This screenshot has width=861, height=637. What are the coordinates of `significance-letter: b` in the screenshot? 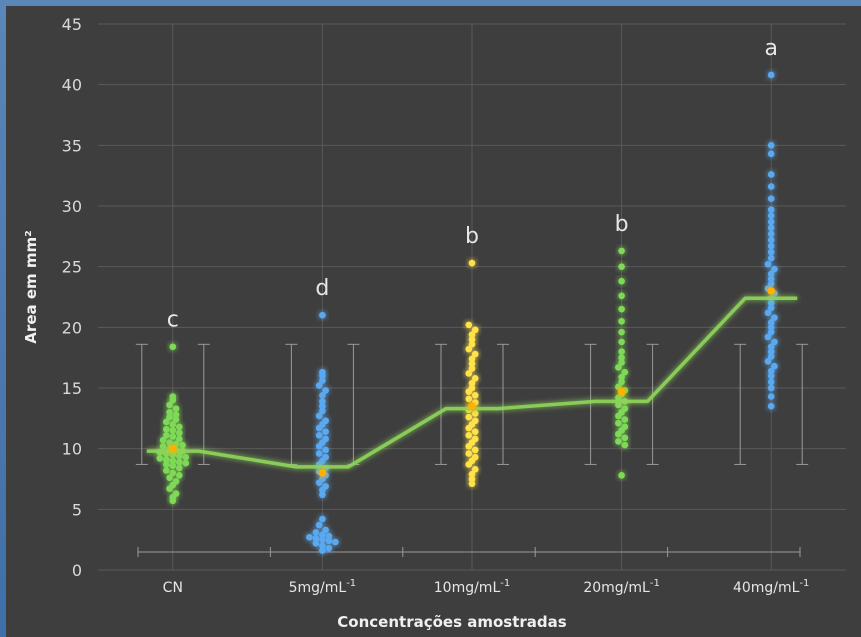 It's located at (622, 224).